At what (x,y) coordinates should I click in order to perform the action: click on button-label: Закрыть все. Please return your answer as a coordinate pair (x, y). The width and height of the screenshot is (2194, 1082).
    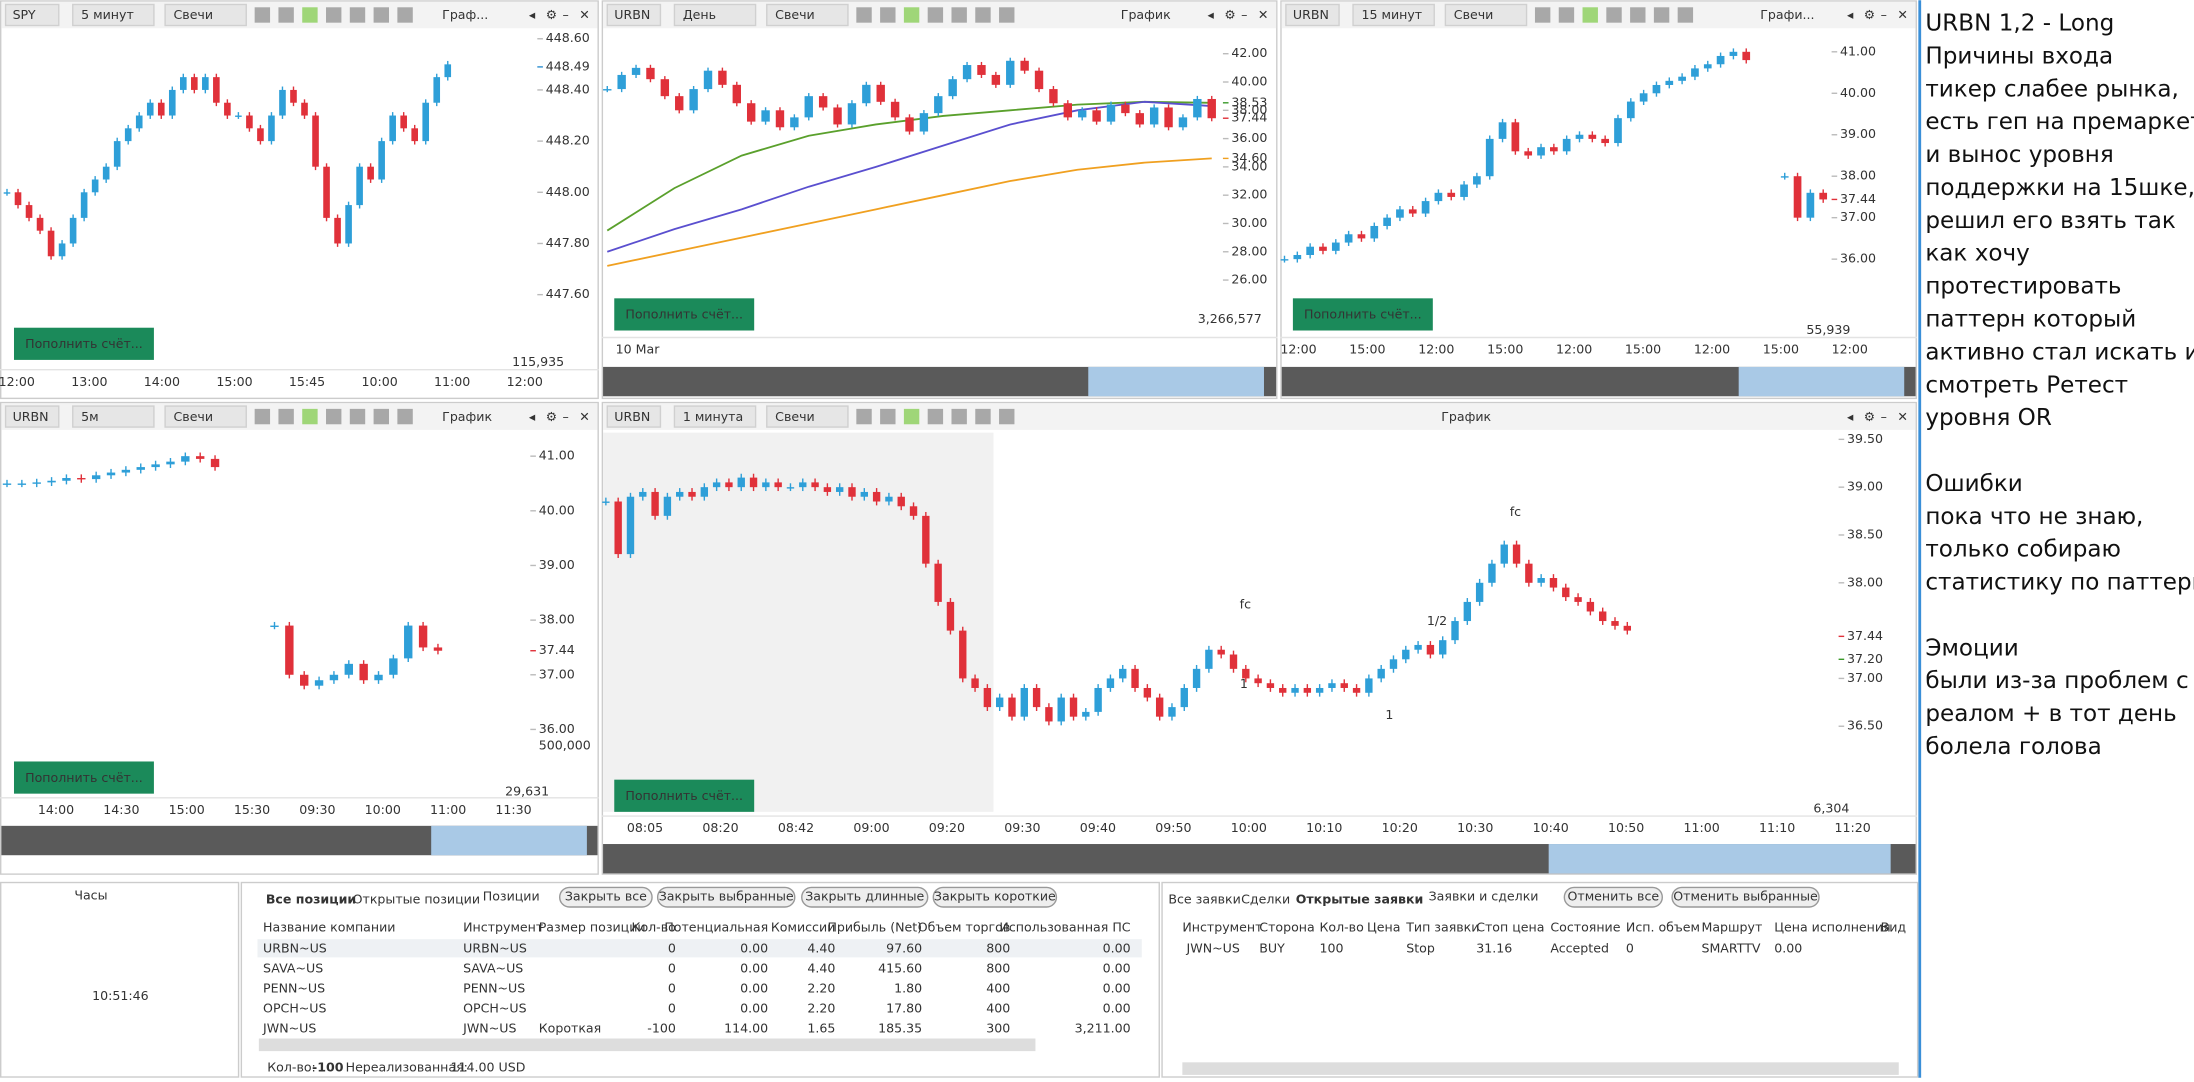
    Looking at the image, I should click on (606, 896).